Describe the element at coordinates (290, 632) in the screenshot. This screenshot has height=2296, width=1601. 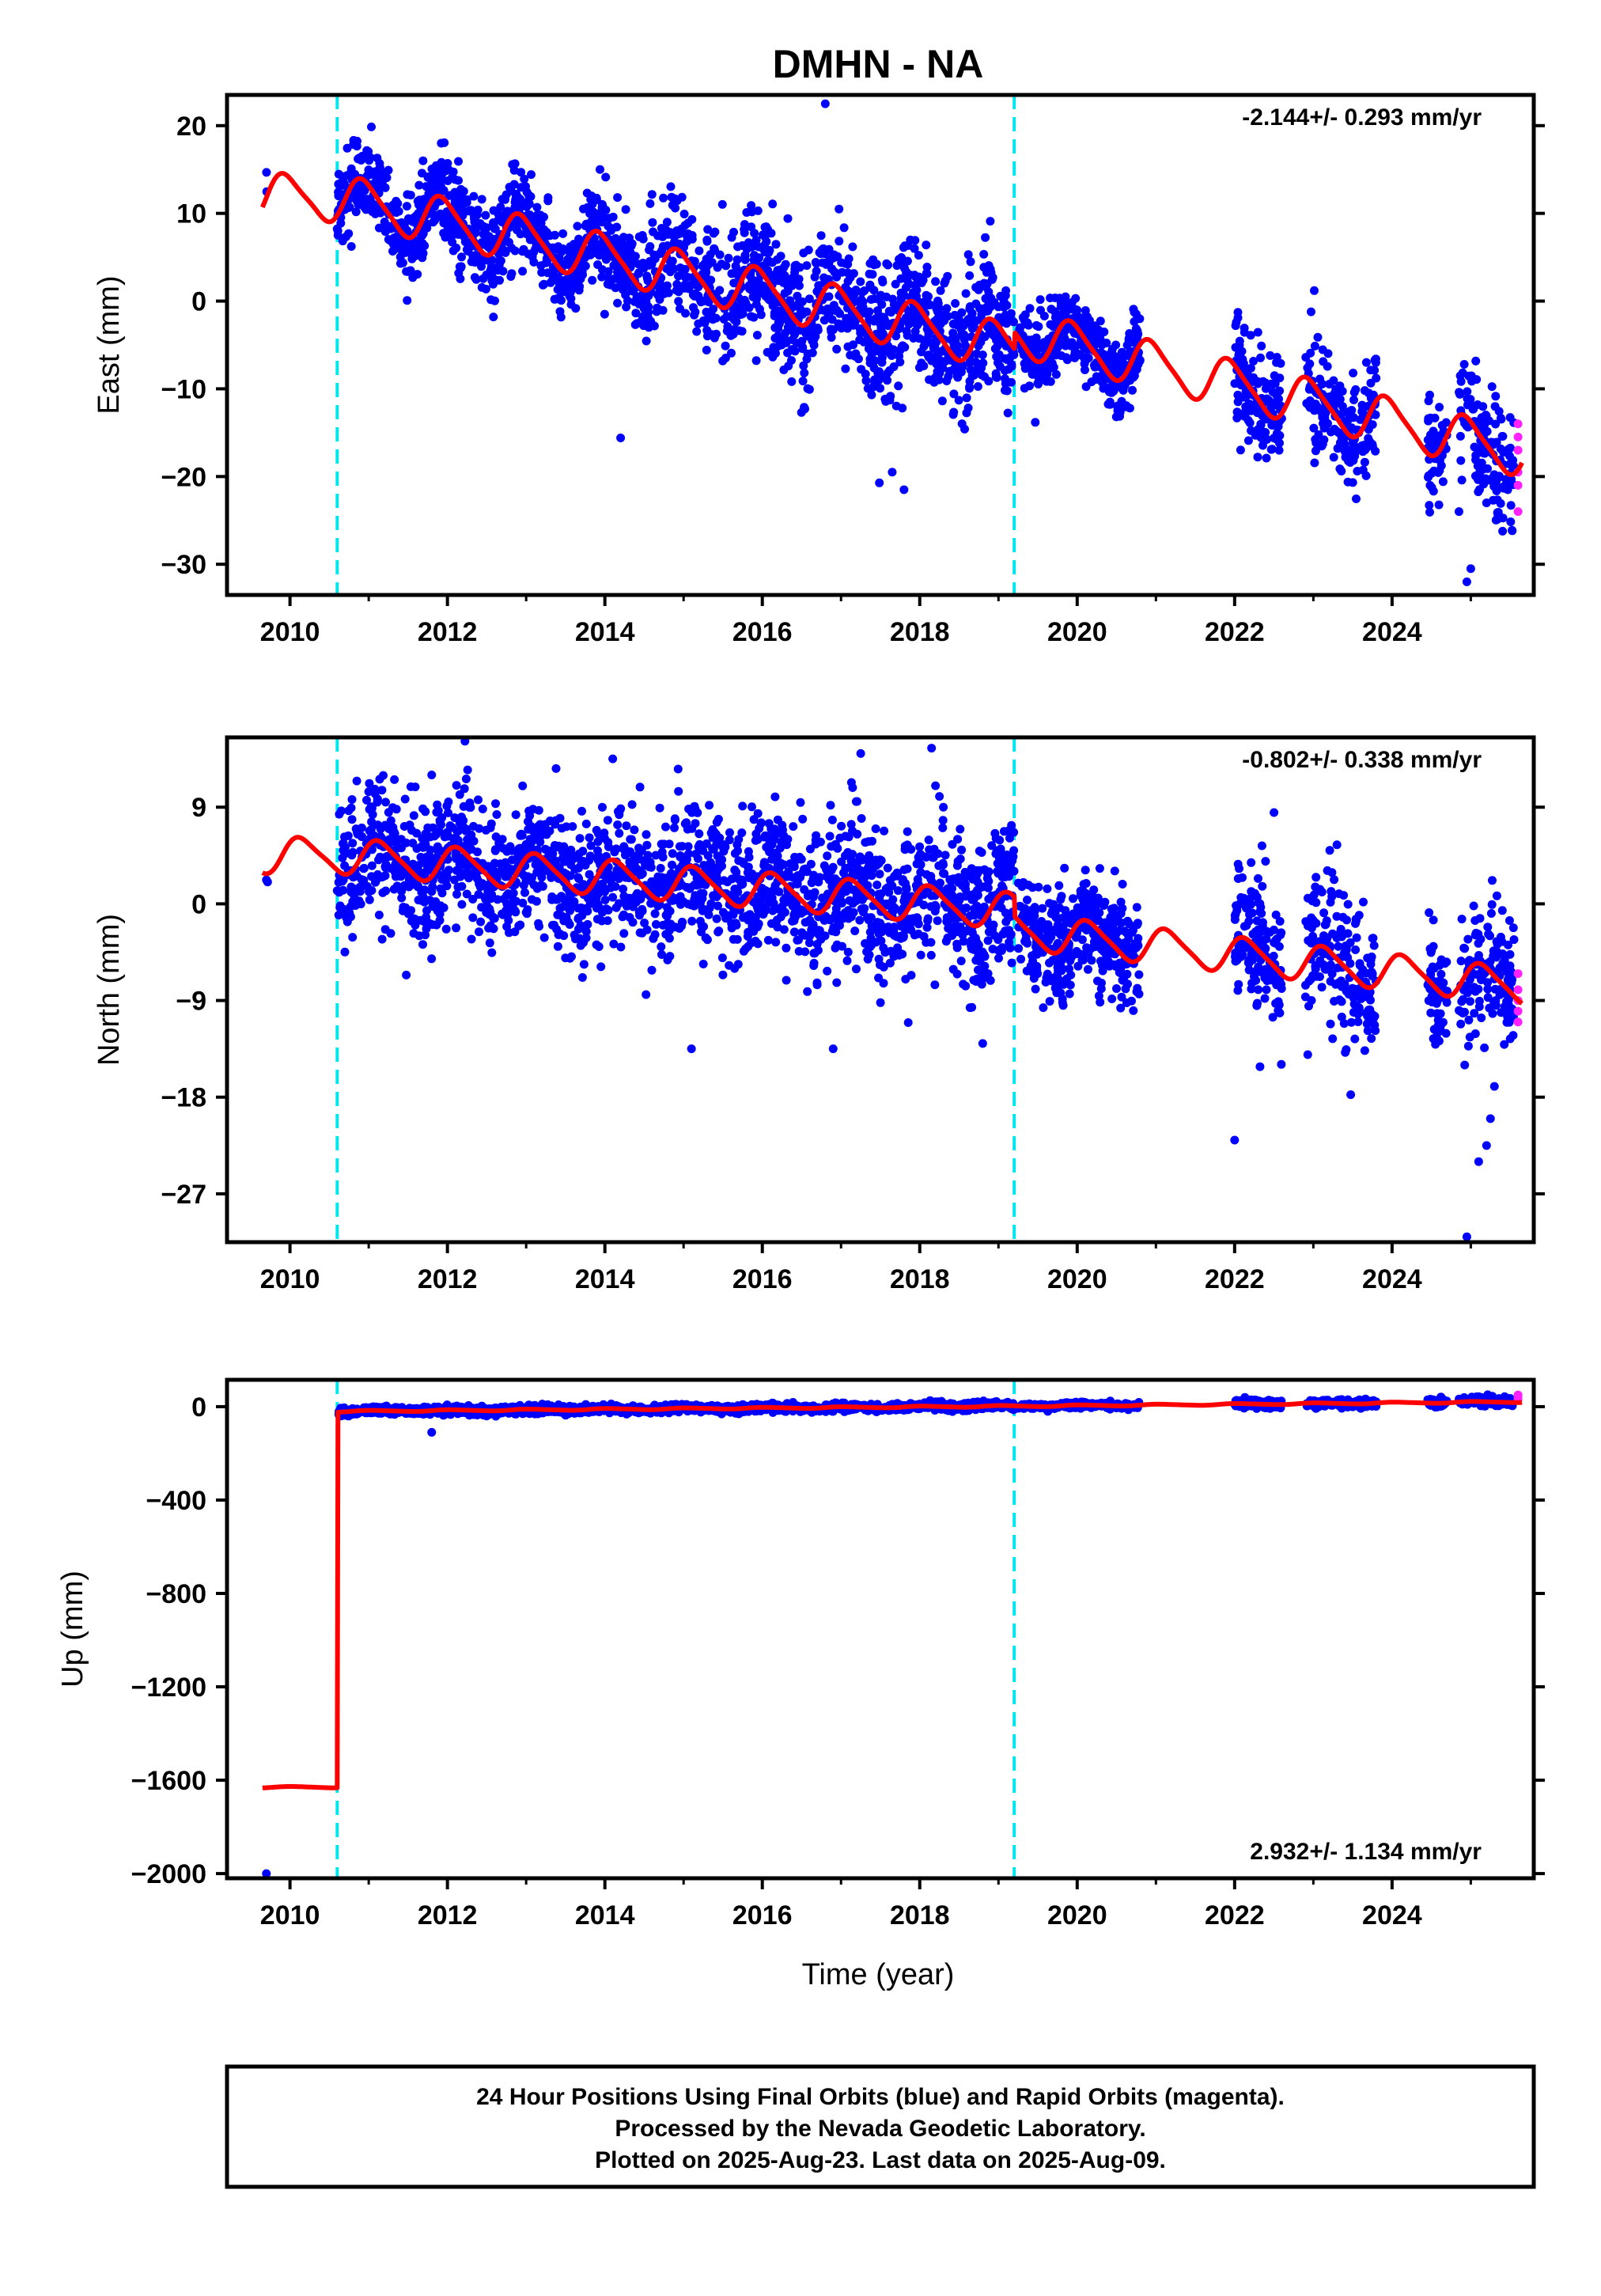
I see `x-tick-label: 2010` at that location.